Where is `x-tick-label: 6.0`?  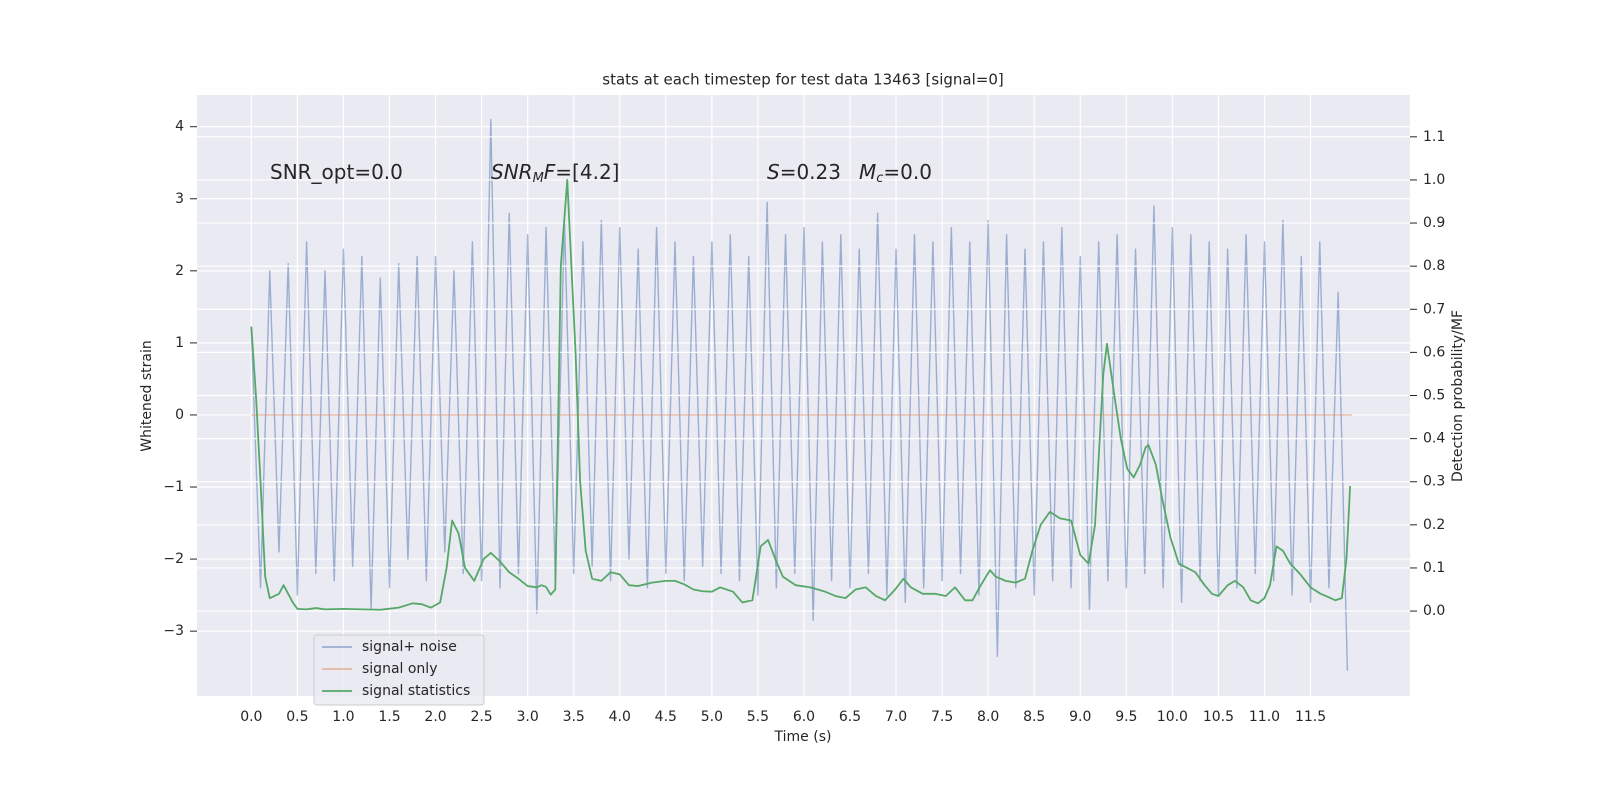 x-tick-label: 6.0 is located at coordinates (804, 717).